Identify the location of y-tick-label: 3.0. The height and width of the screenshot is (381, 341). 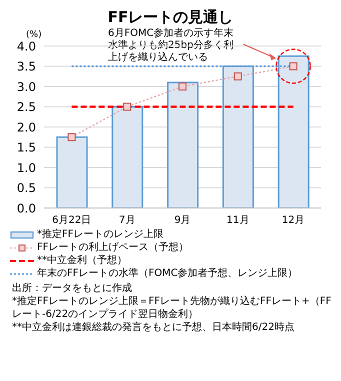
(26, 87).